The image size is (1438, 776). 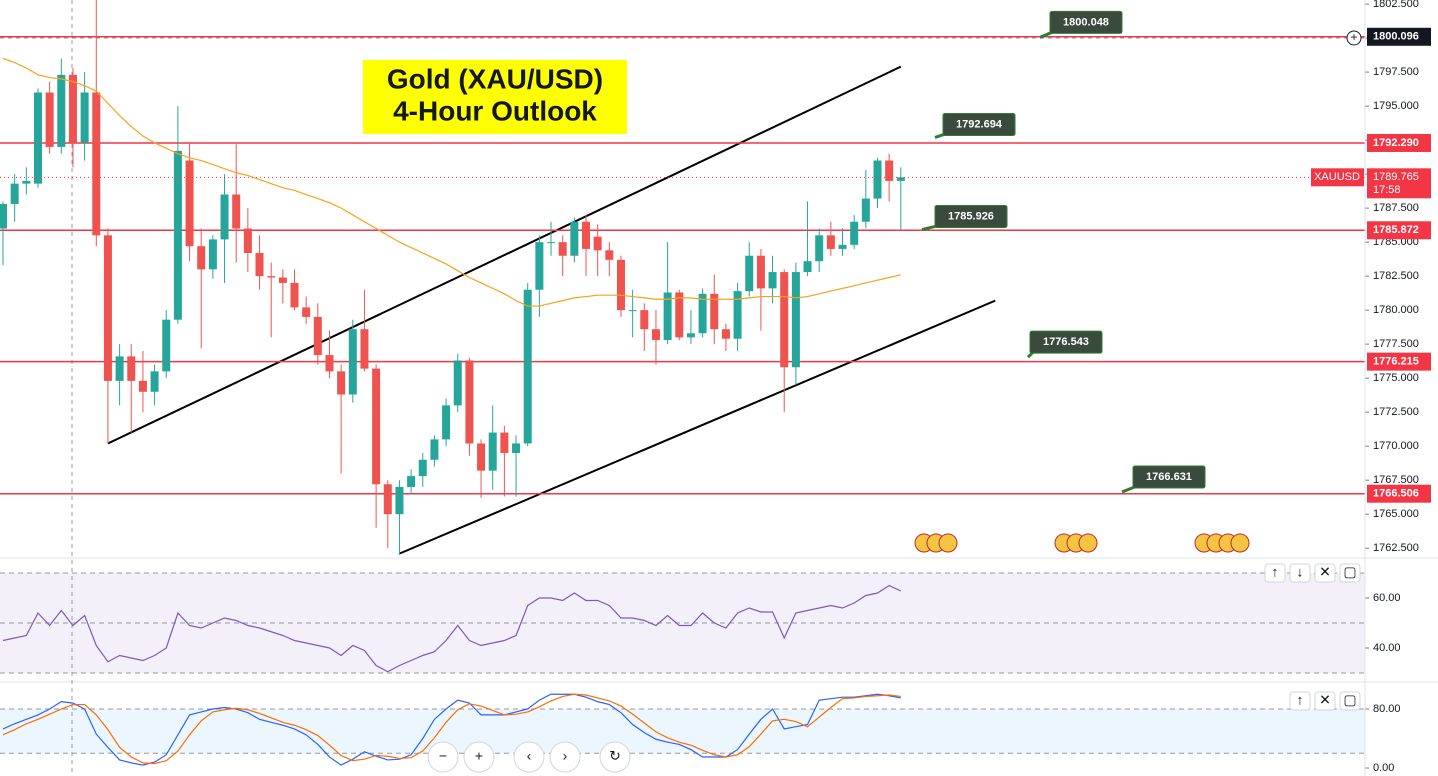 I want to click on zoom-in, so click(x=479, y=757).